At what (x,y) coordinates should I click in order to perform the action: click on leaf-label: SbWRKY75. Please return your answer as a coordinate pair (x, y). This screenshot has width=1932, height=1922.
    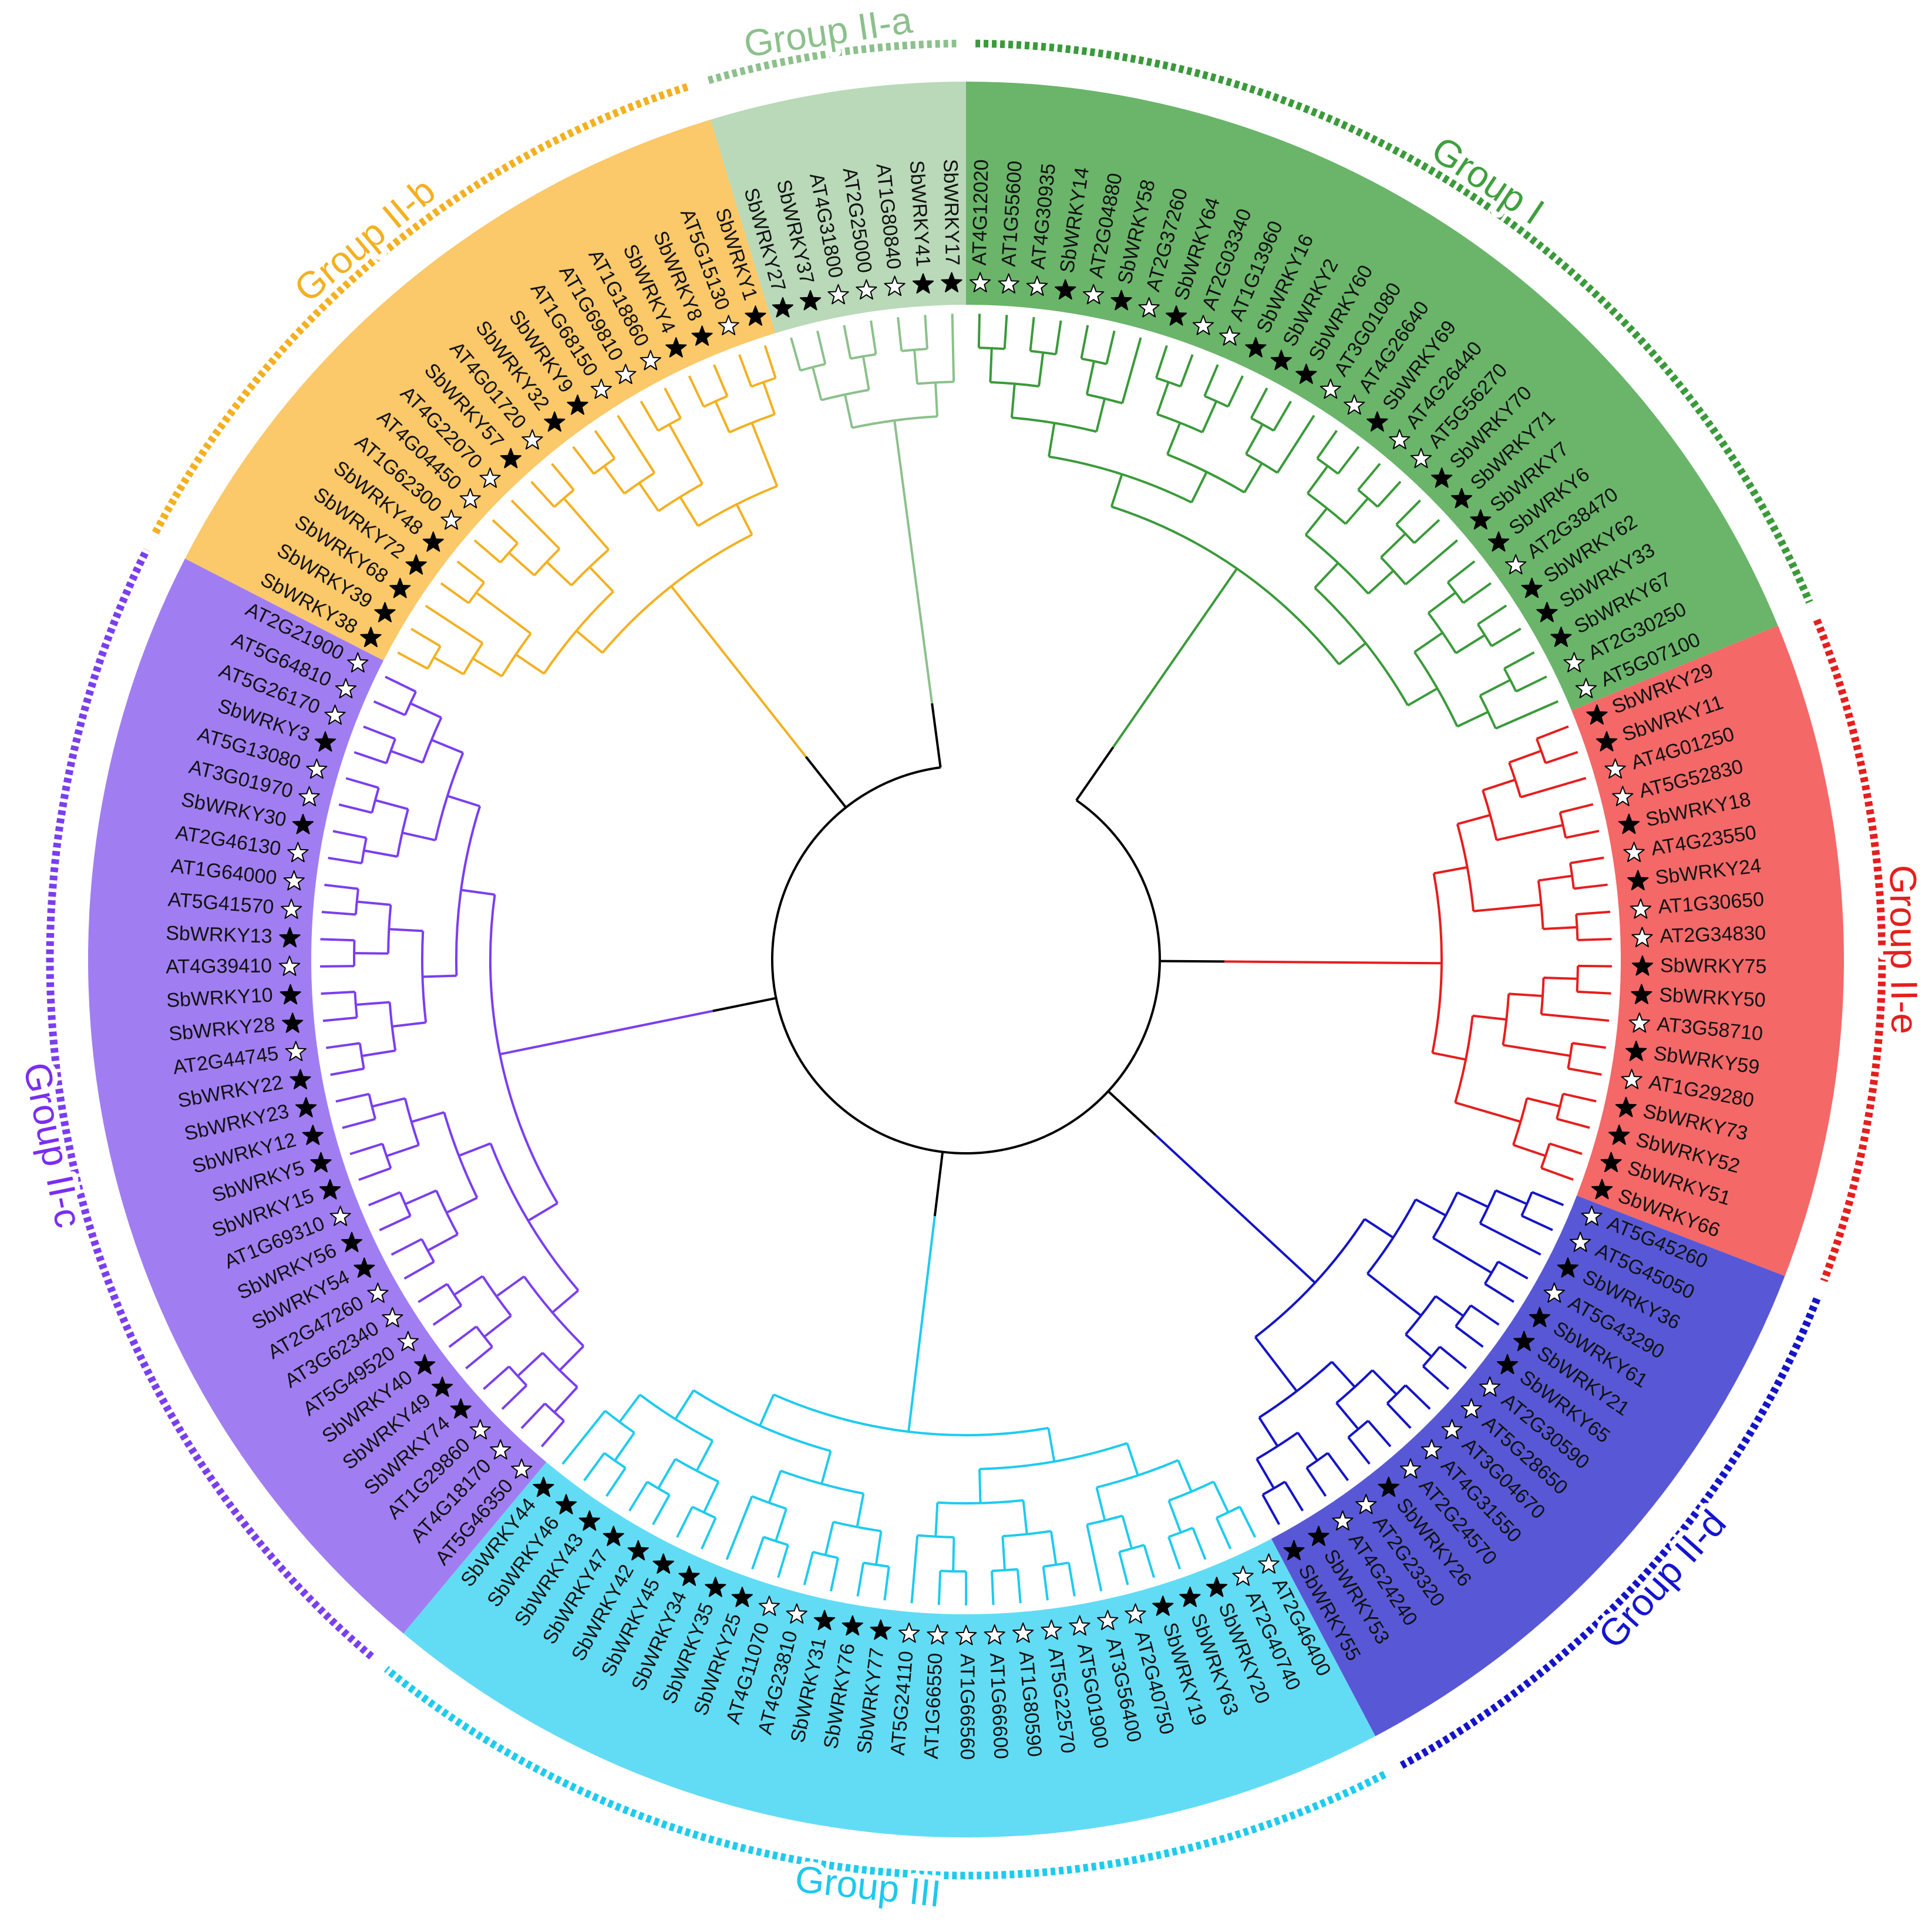
    Looking at the image, I should click on (1713, 966).